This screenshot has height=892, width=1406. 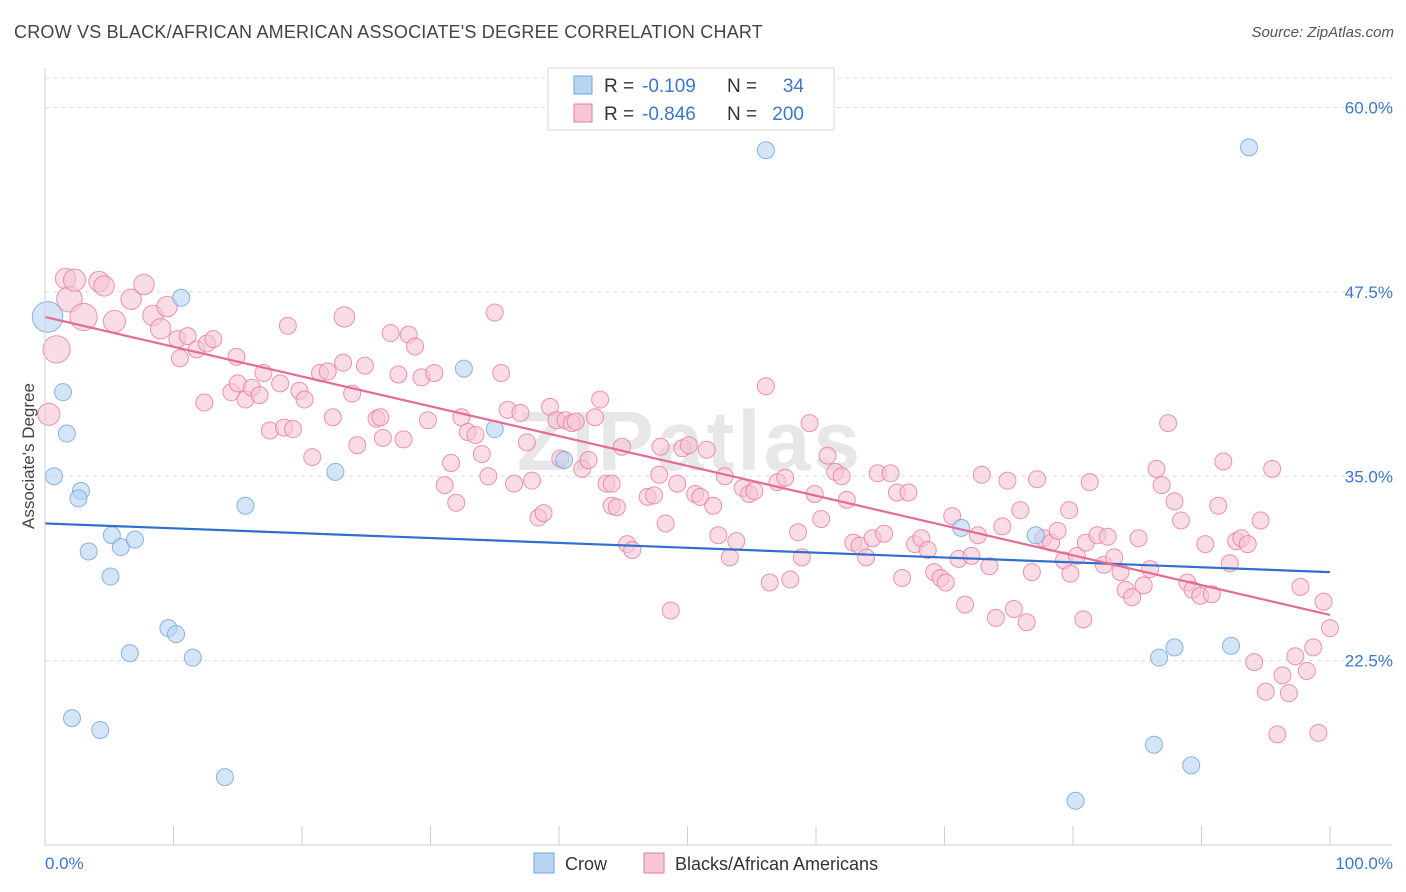 What do you see at coordinates (776, 864) in the screenshot?
I see `bottom-legend-label-black: Blacks/African Americans` at bounding box center [776, 864].